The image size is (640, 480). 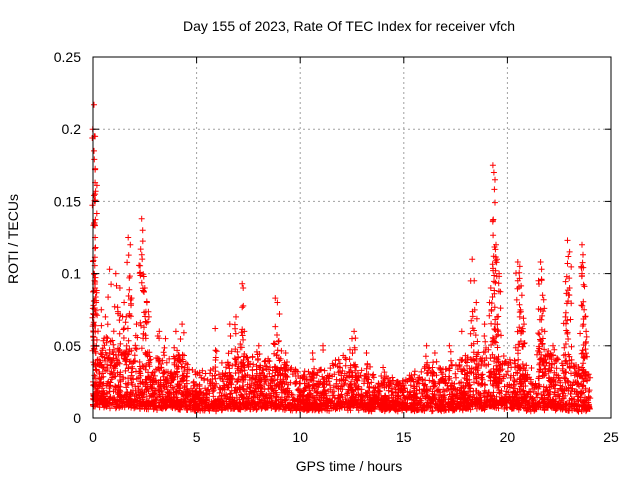 What do you see at coordinates (67, 201) in the screenshot?
I see `y-tick-label: 0.15` at bounding box center [67, 201].